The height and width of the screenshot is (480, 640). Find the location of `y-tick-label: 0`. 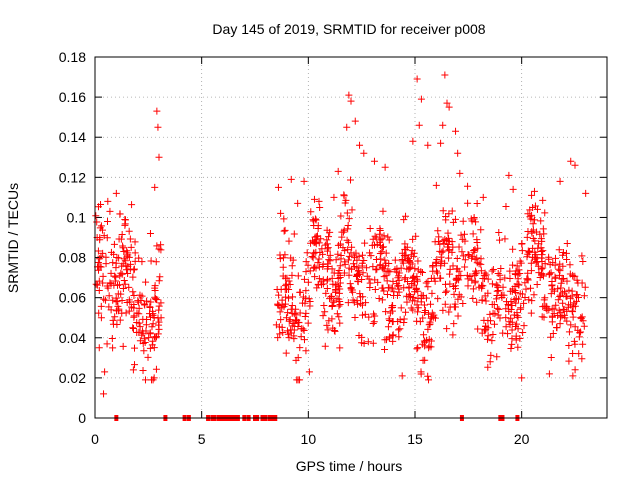

y-tick-label: 0 is located at coordinates (82, 418).